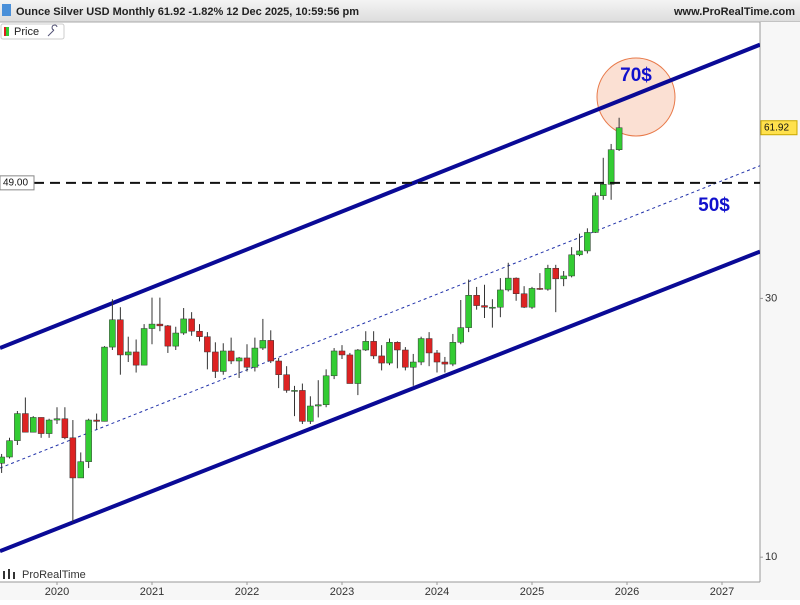  What do you see at coordinates (532, 592) in the screenshot?
I see `x-tick-label: 2025` at bounding box center [532, 592].